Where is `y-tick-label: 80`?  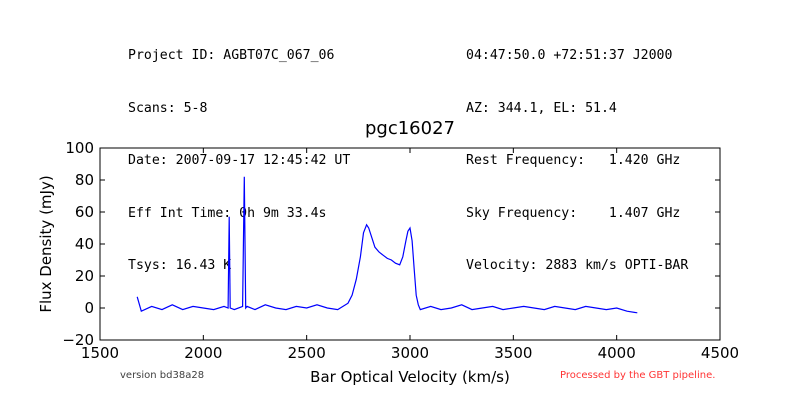
y-tick-label: 80 is located at coordinates (84, 180).